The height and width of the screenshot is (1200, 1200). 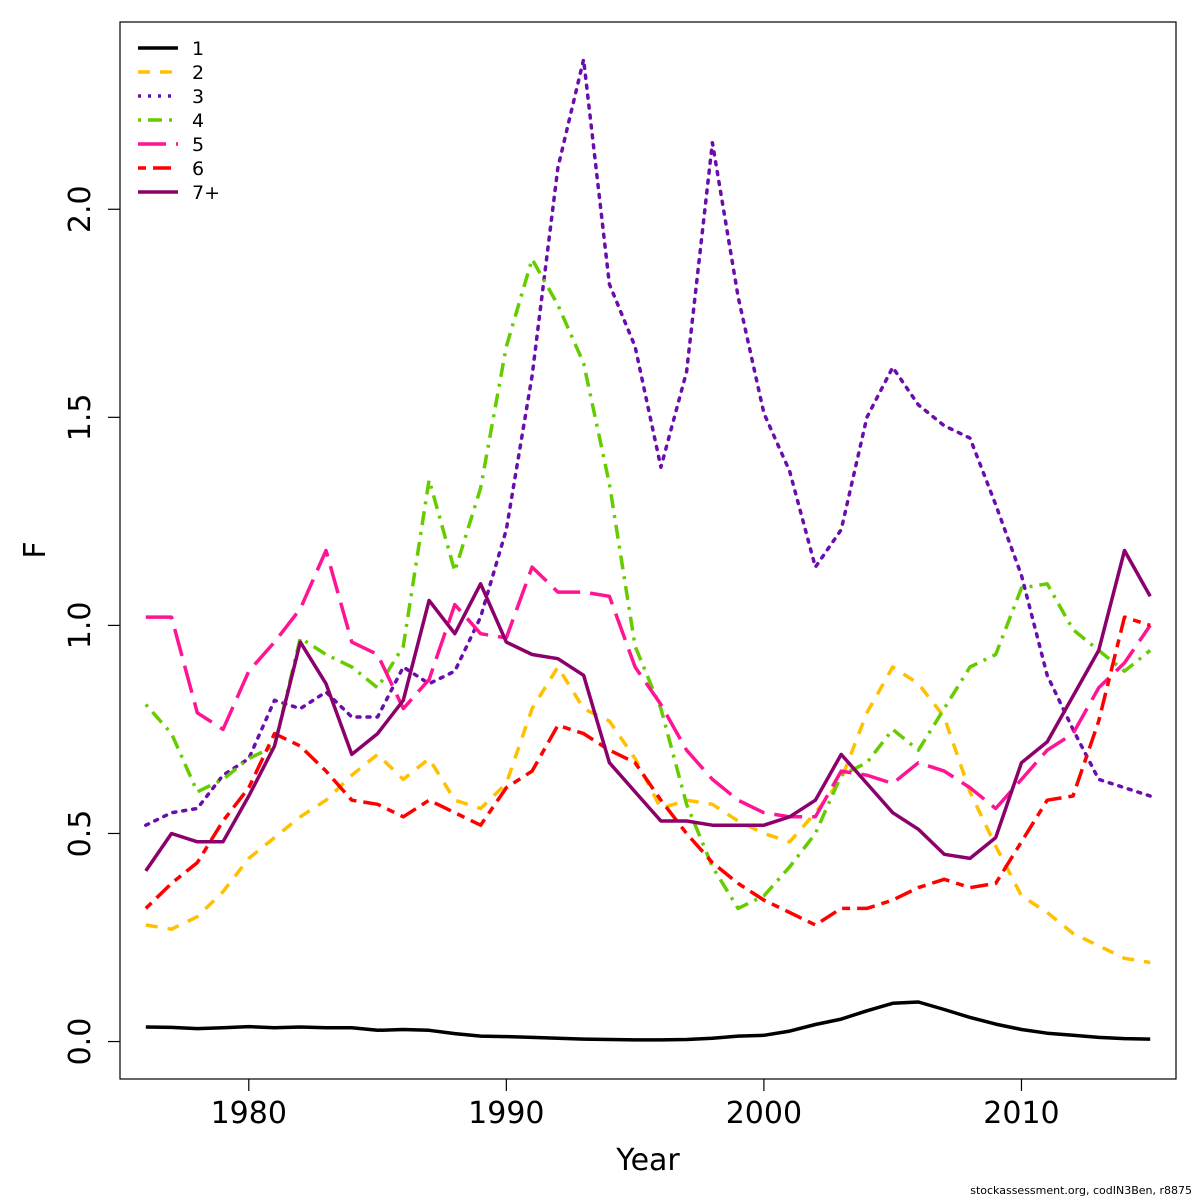 I want to click on y-tick-label: 0.5, so click(x=80, y=834).